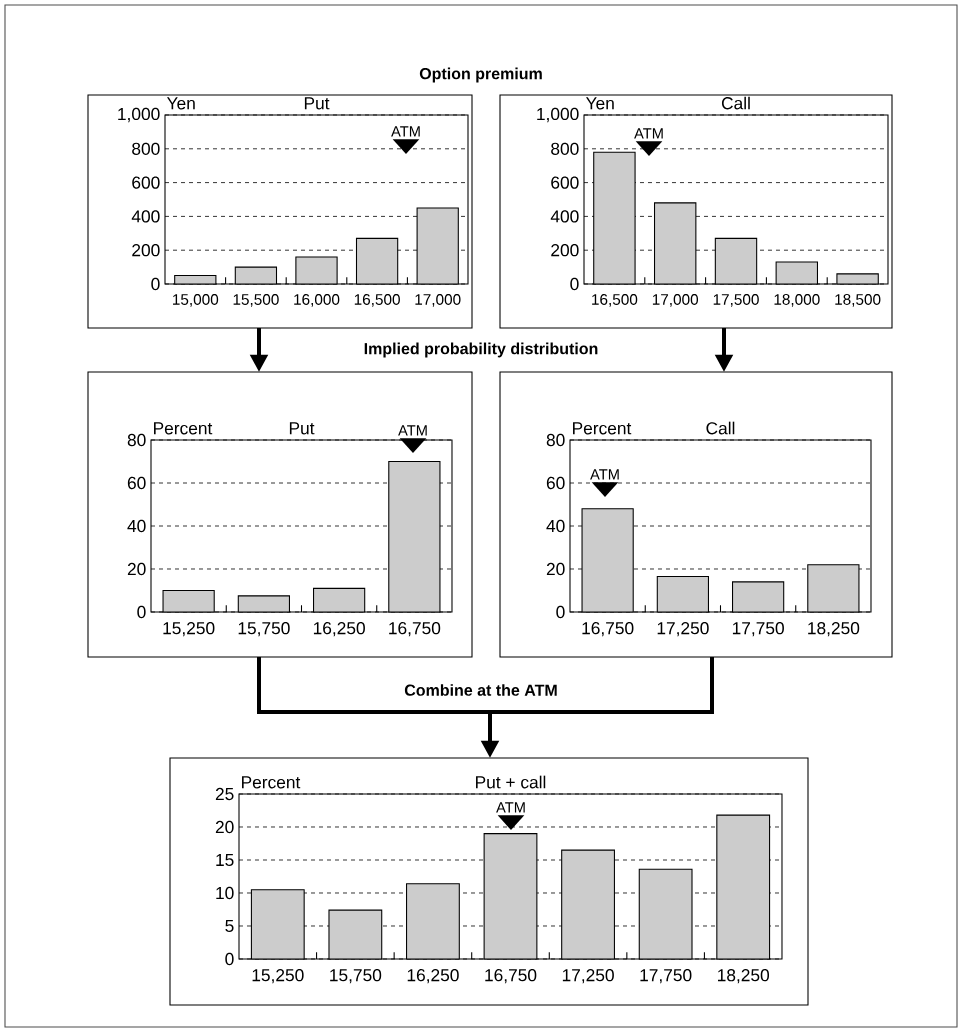  Describe the element at coordinates (797, 300) in the screenshot. I see `x-tick-label: 18,000` at that location.